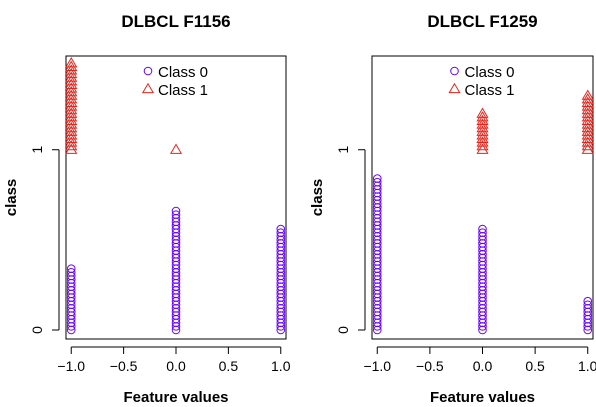  What do you see at coordinates (281, 366) in the screenshot?
I see `x-tick-label: 1.0` at bounding box center [281, 366].